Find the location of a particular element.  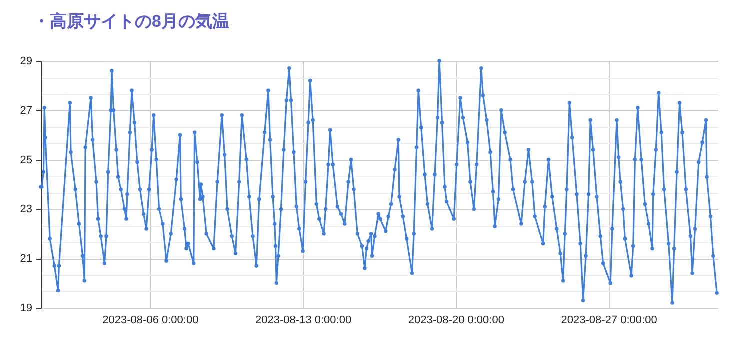

y-tick-label: 25 is located at coordinates (26, 160).